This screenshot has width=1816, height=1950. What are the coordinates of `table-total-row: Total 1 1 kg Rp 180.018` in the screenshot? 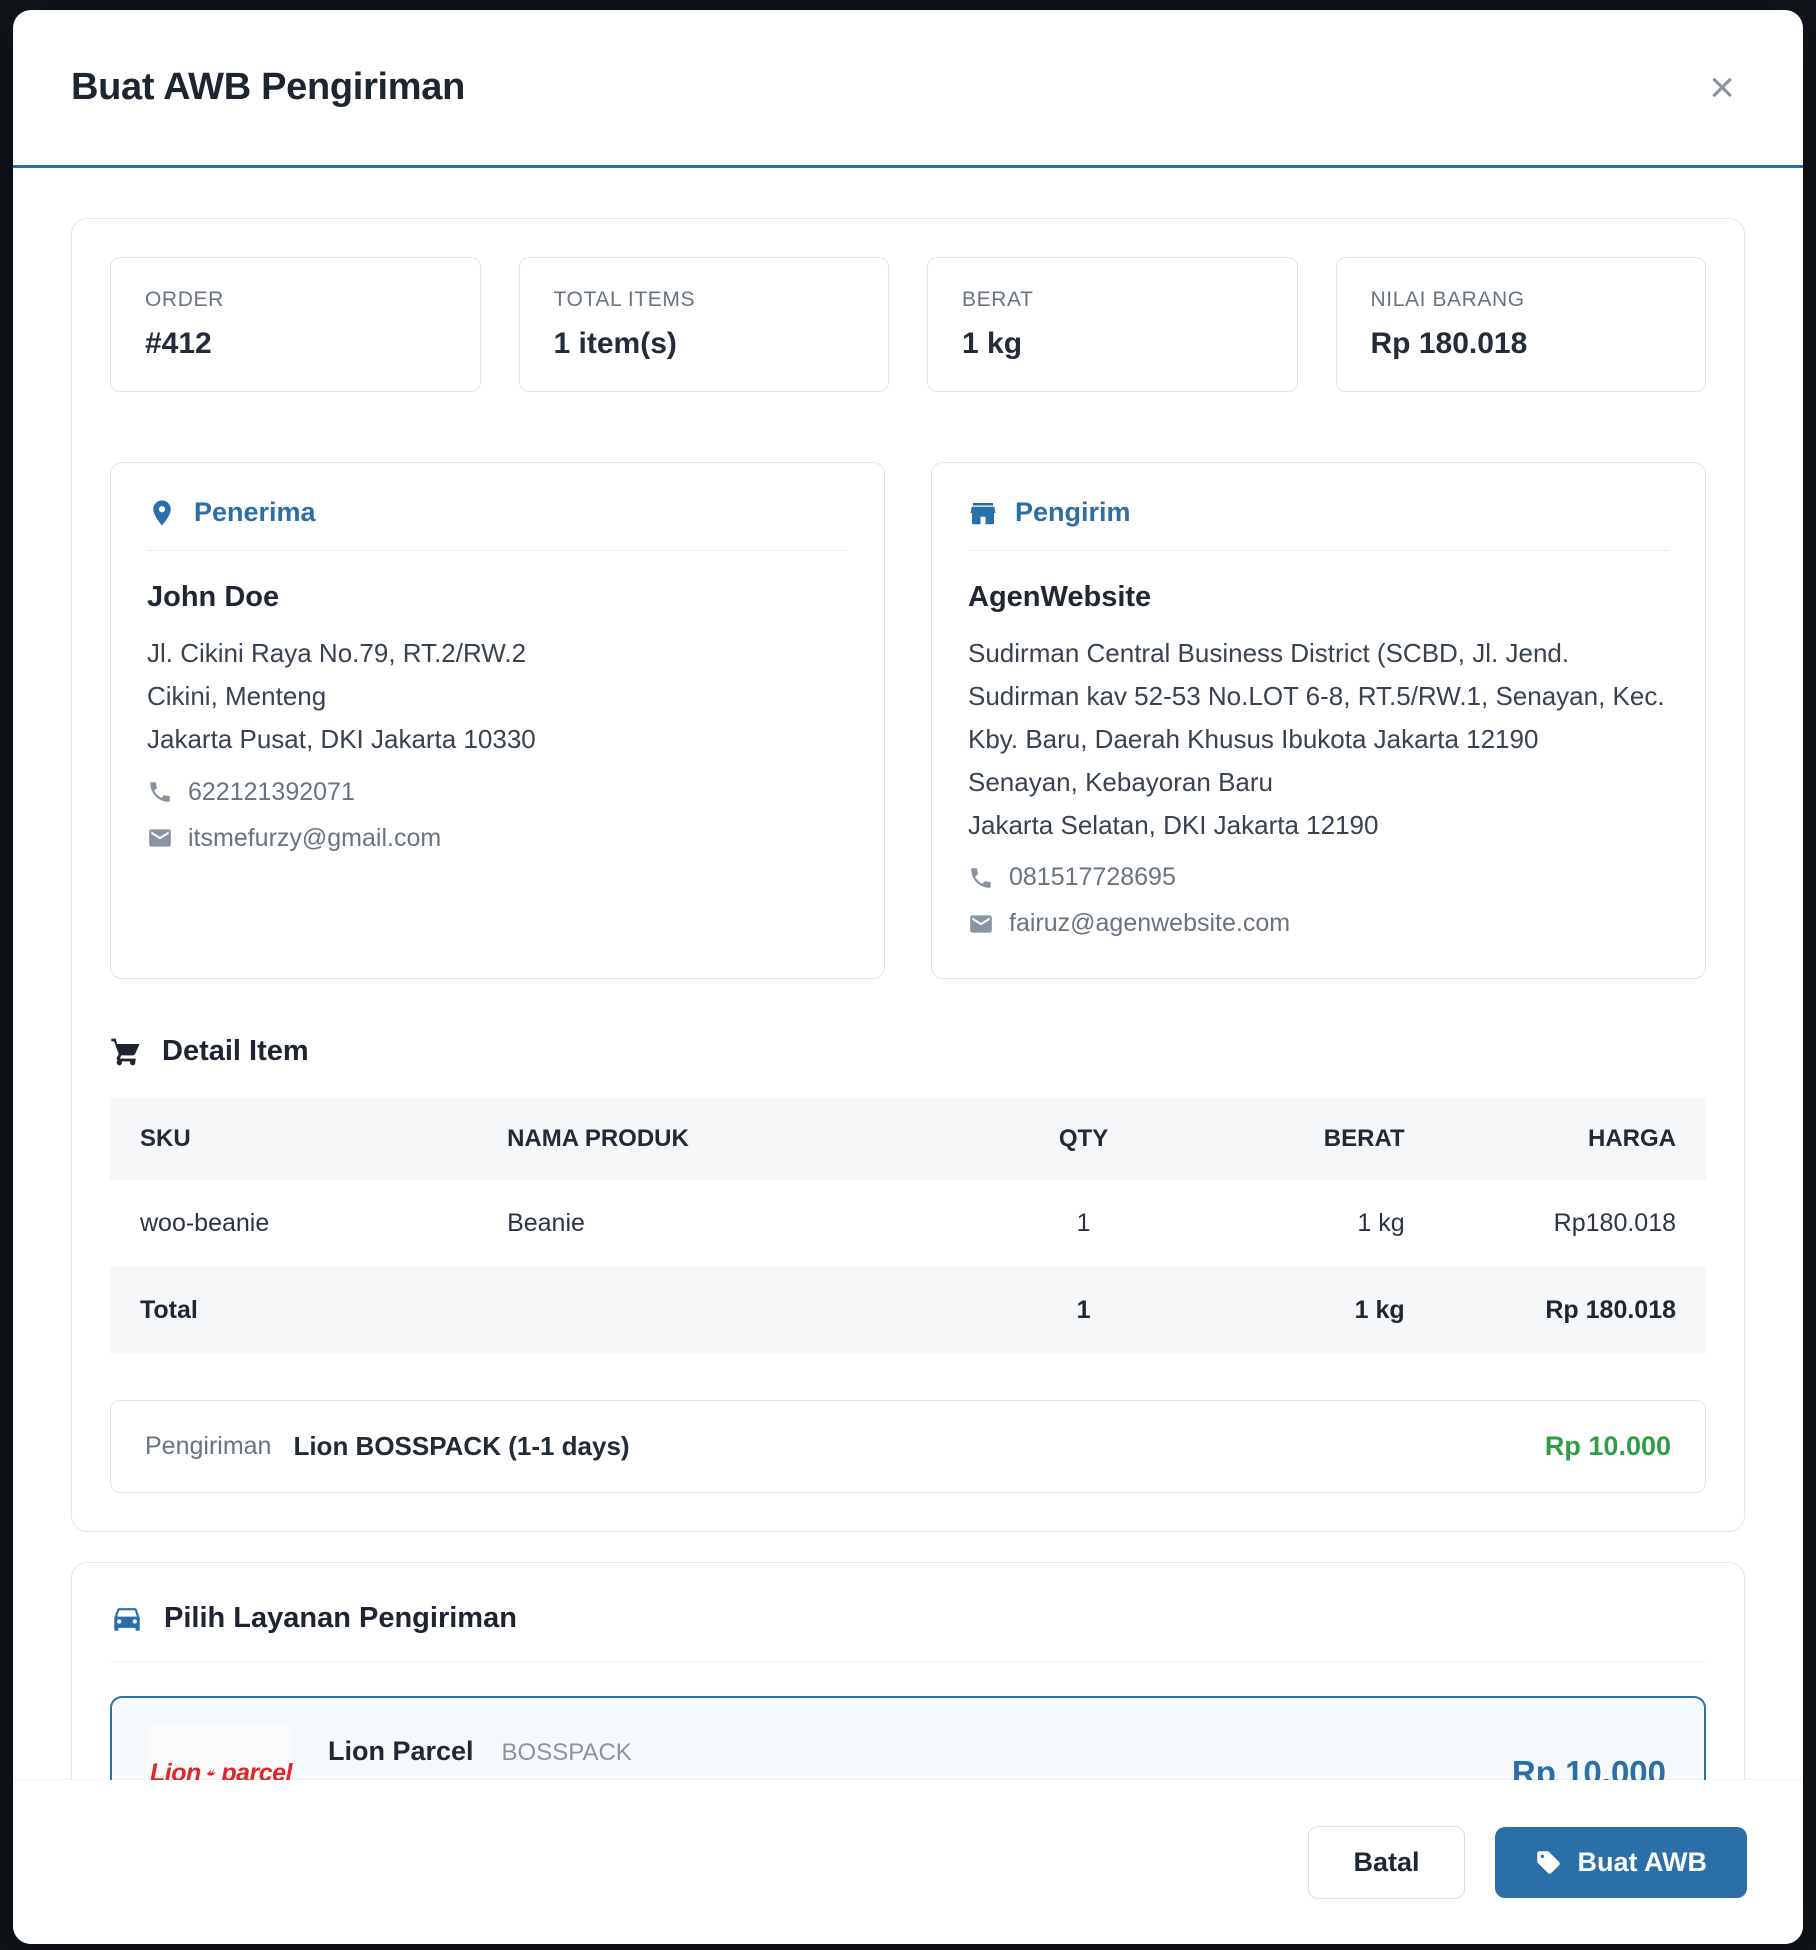 It's located at (908, 1311).